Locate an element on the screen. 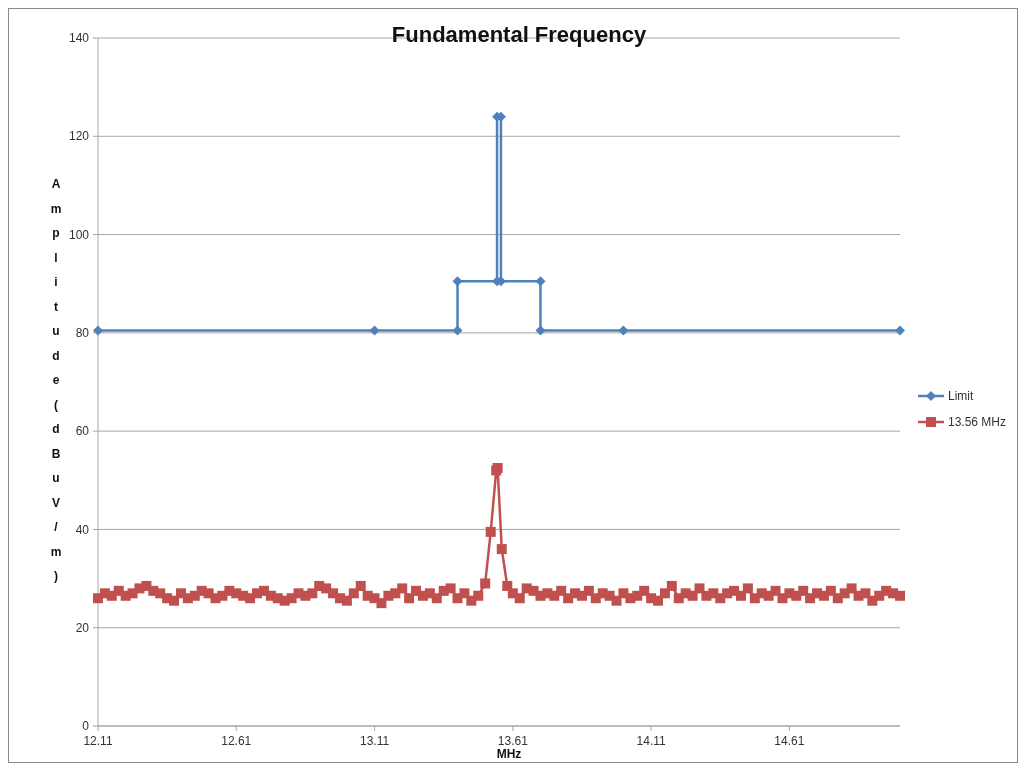 This screenshot has width=1026, height=771. y-tick-label: 20 is located at coordinates (82, 627).